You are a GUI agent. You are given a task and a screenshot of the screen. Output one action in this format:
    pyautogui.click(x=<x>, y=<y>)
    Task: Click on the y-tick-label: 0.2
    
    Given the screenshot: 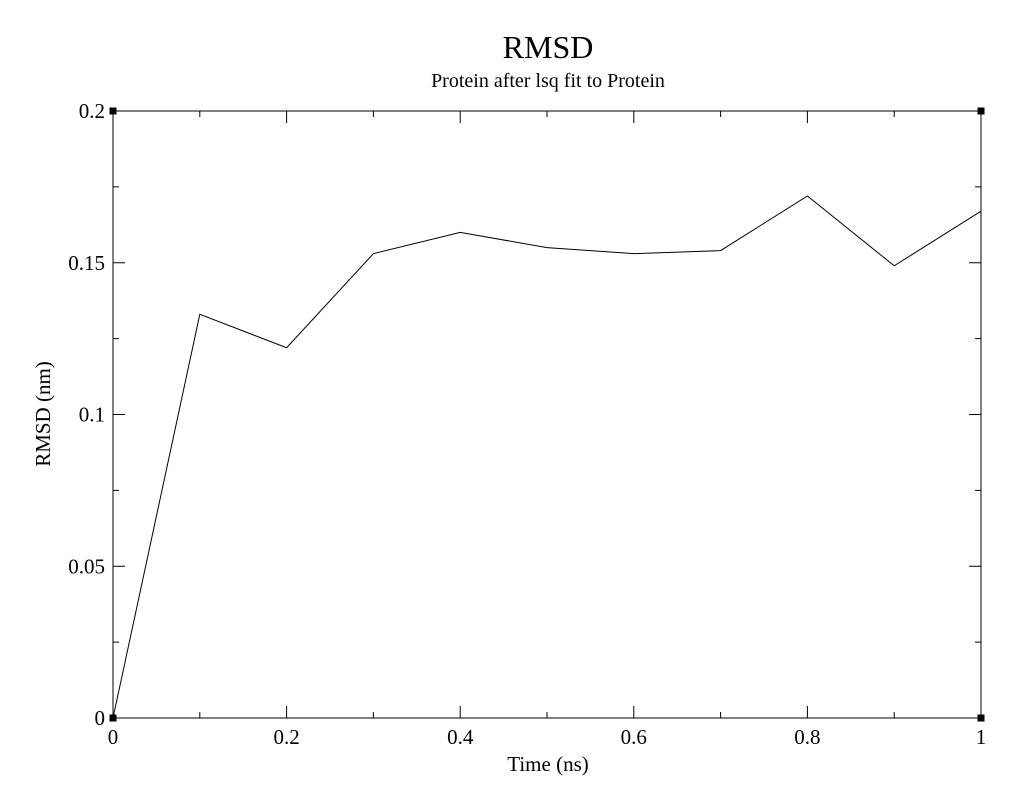 What is the action you would take?
    pyautogui.click(x=92, y=111)
    